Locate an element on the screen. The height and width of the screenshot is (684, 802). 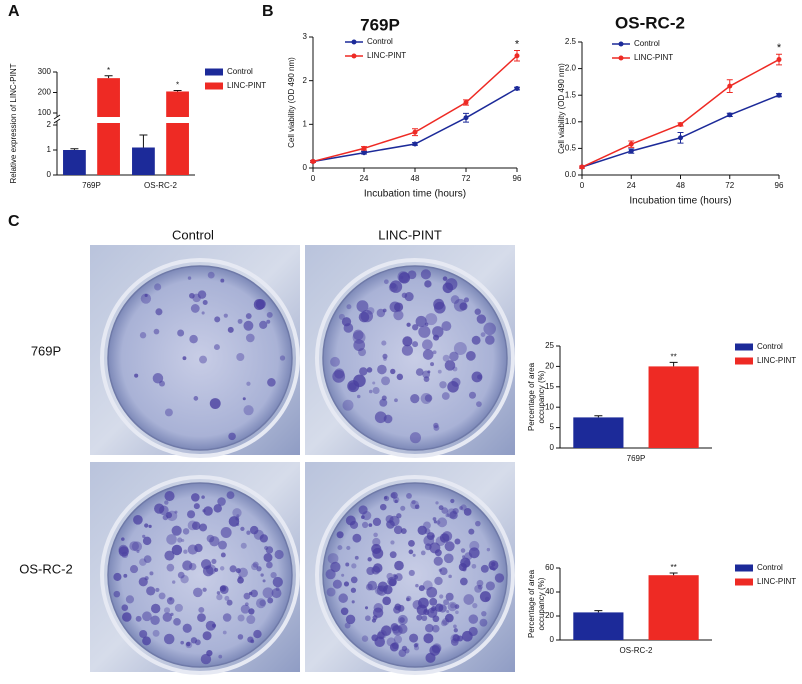
y-tick-label: 40 is located at coordinates (549, 591).